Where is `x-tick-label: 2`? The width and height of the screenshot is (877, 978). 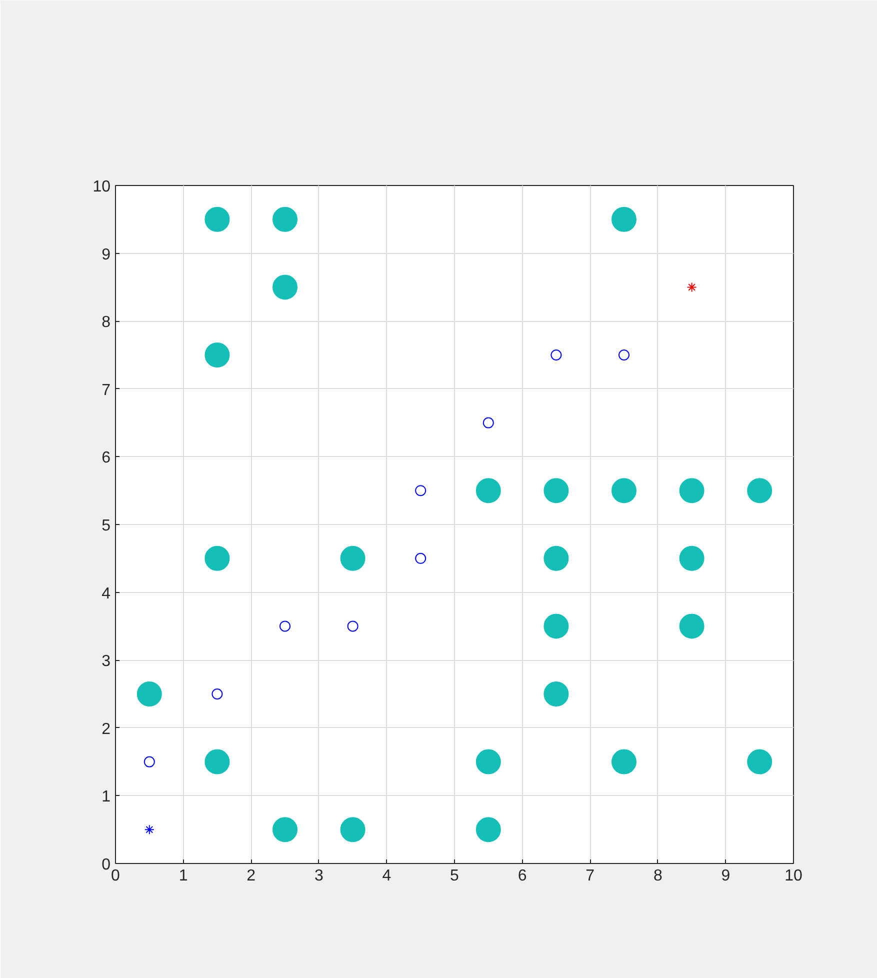
x-tick-label: 2 is located at coordinates (251, 876).